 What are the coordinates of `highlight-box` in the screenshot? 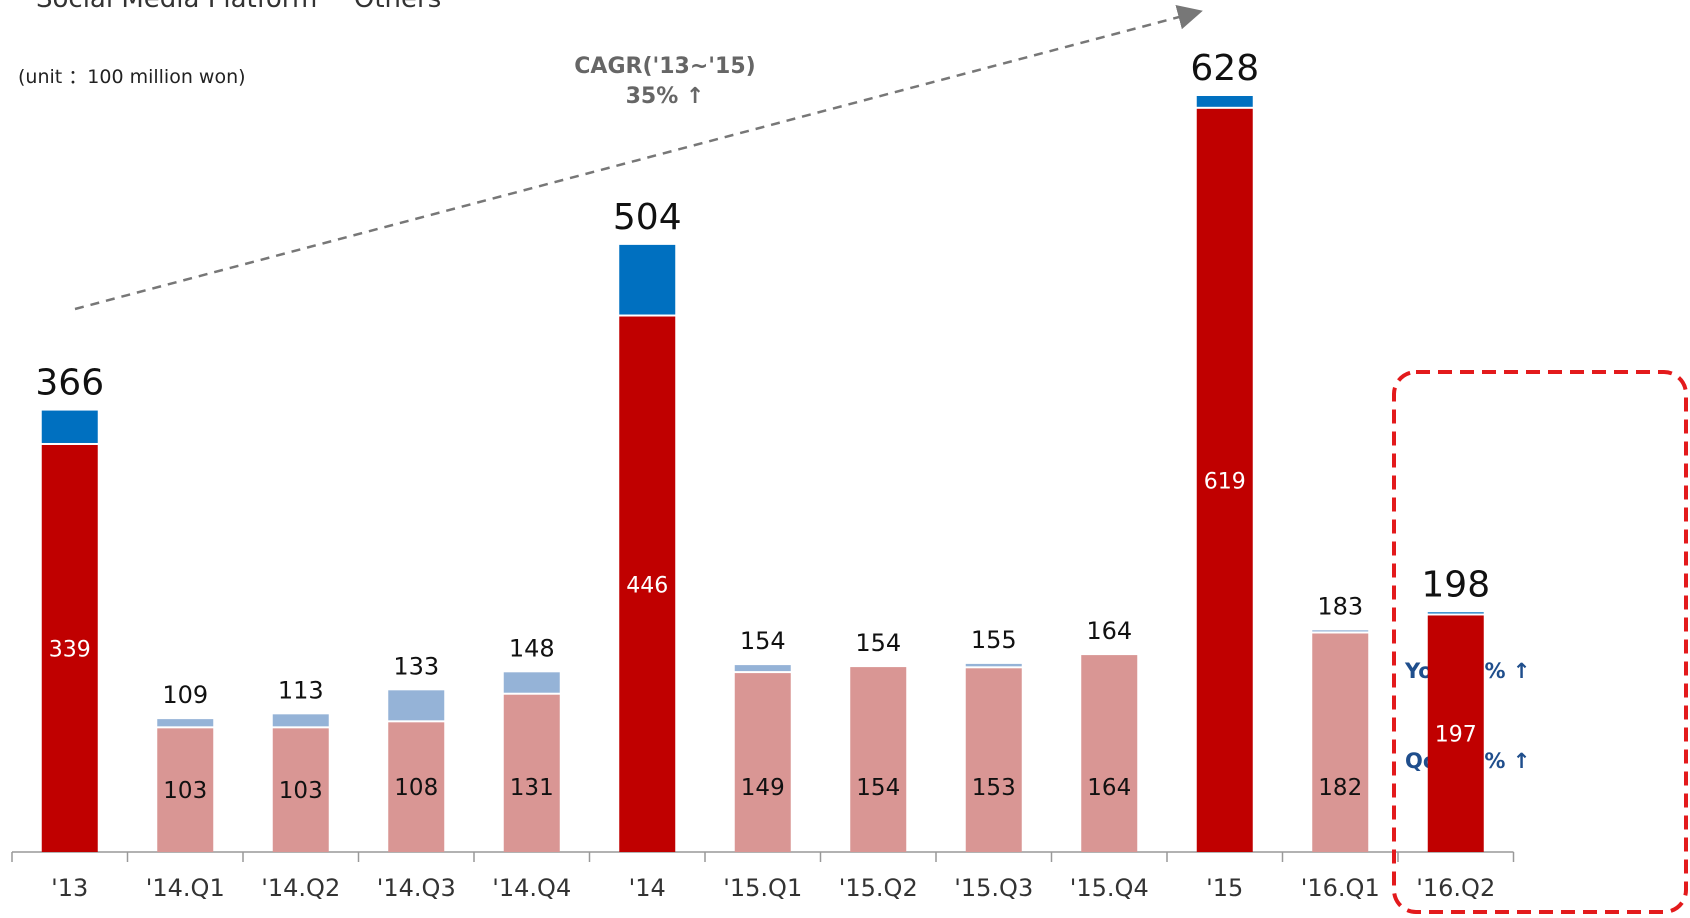 It's located at (1540, 642).